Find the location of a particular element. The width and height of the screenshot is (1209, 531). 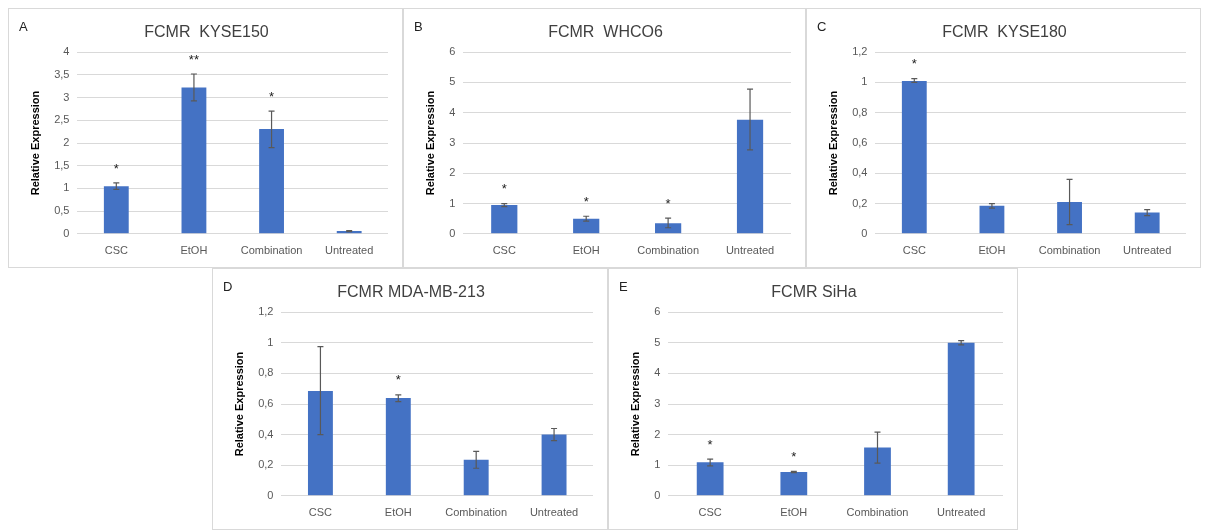

text: A is located at coordinates (23, 26).